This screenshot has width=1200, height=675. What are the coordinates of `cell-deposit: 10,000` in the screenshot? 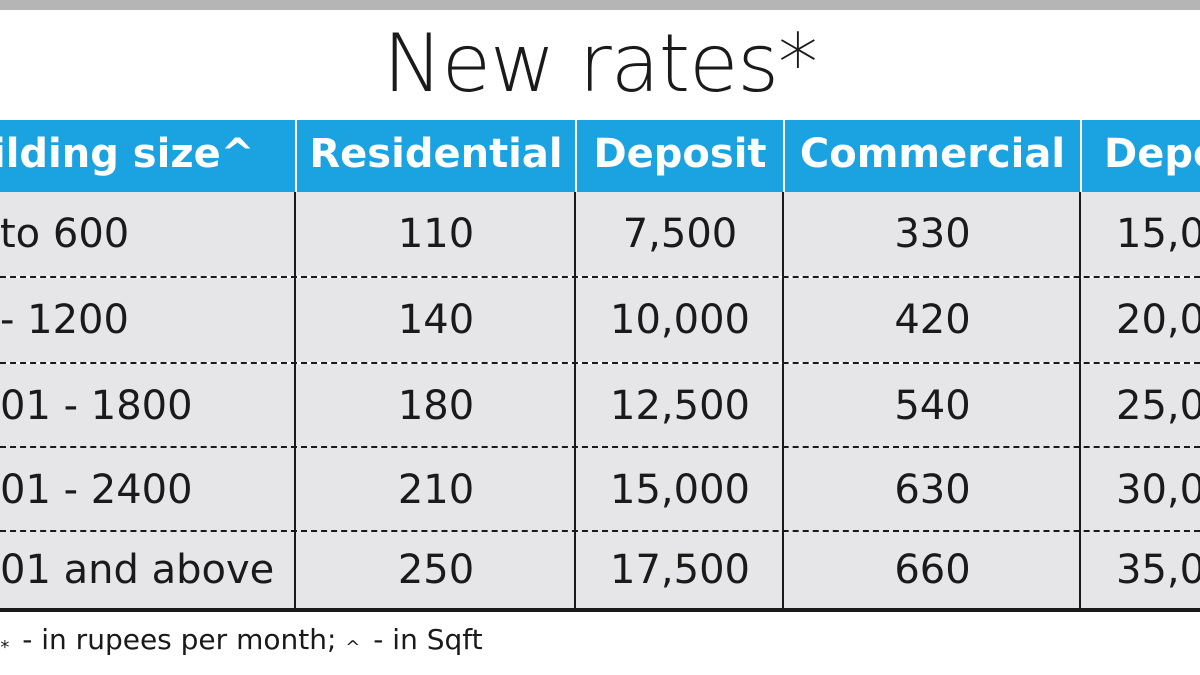 It's located at (680, 320).